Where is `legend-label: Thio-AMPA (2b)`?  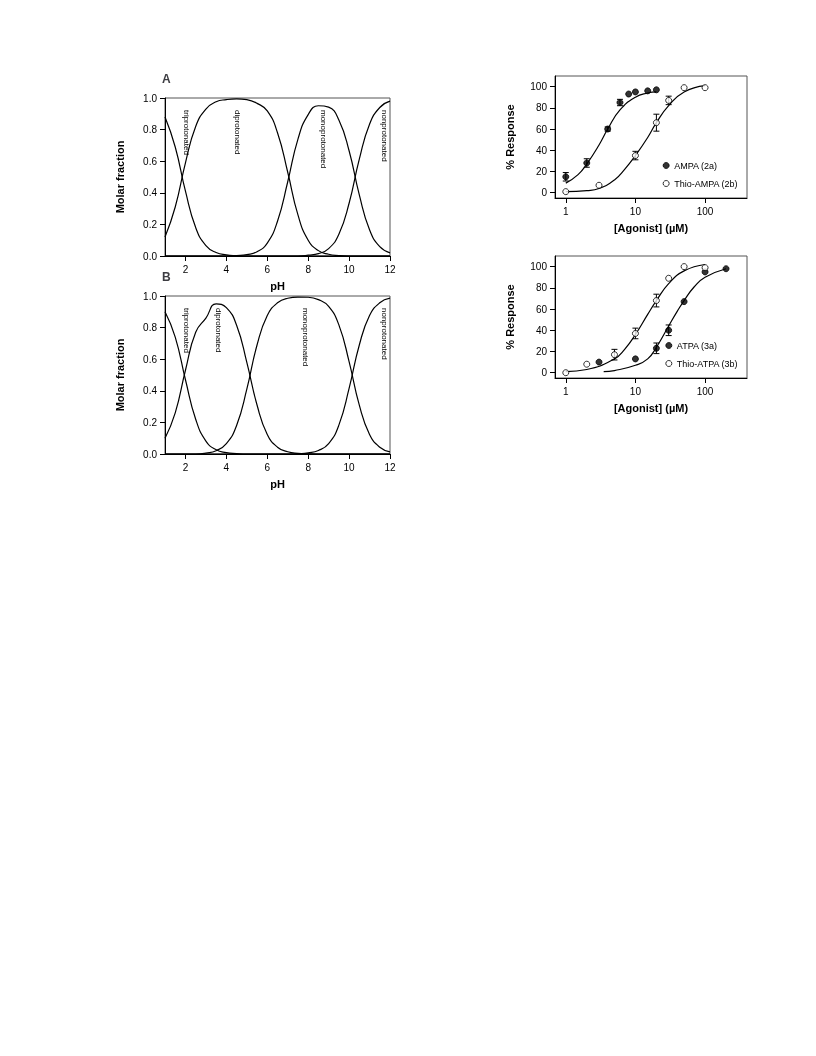 legend-label: Thio-AMPA (2b) is located at coordinates (706, 183).